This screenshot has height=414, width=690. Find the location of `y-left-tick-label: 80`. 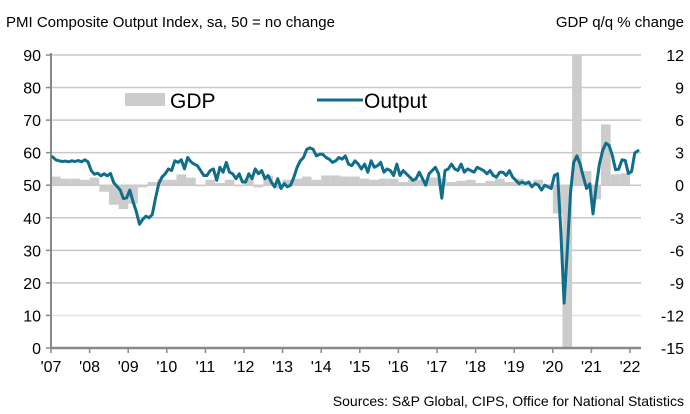

y-left-tick-label: 80 is located at coordinates (32, 89).